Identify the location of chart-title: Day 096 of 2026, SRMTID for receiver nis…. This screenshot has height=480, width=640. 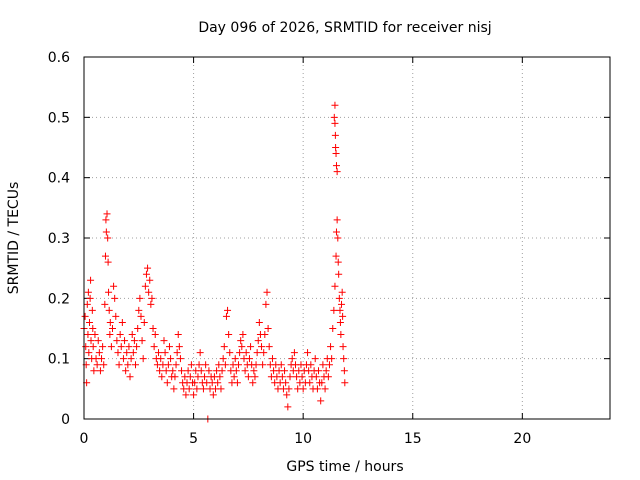
(344, 28).